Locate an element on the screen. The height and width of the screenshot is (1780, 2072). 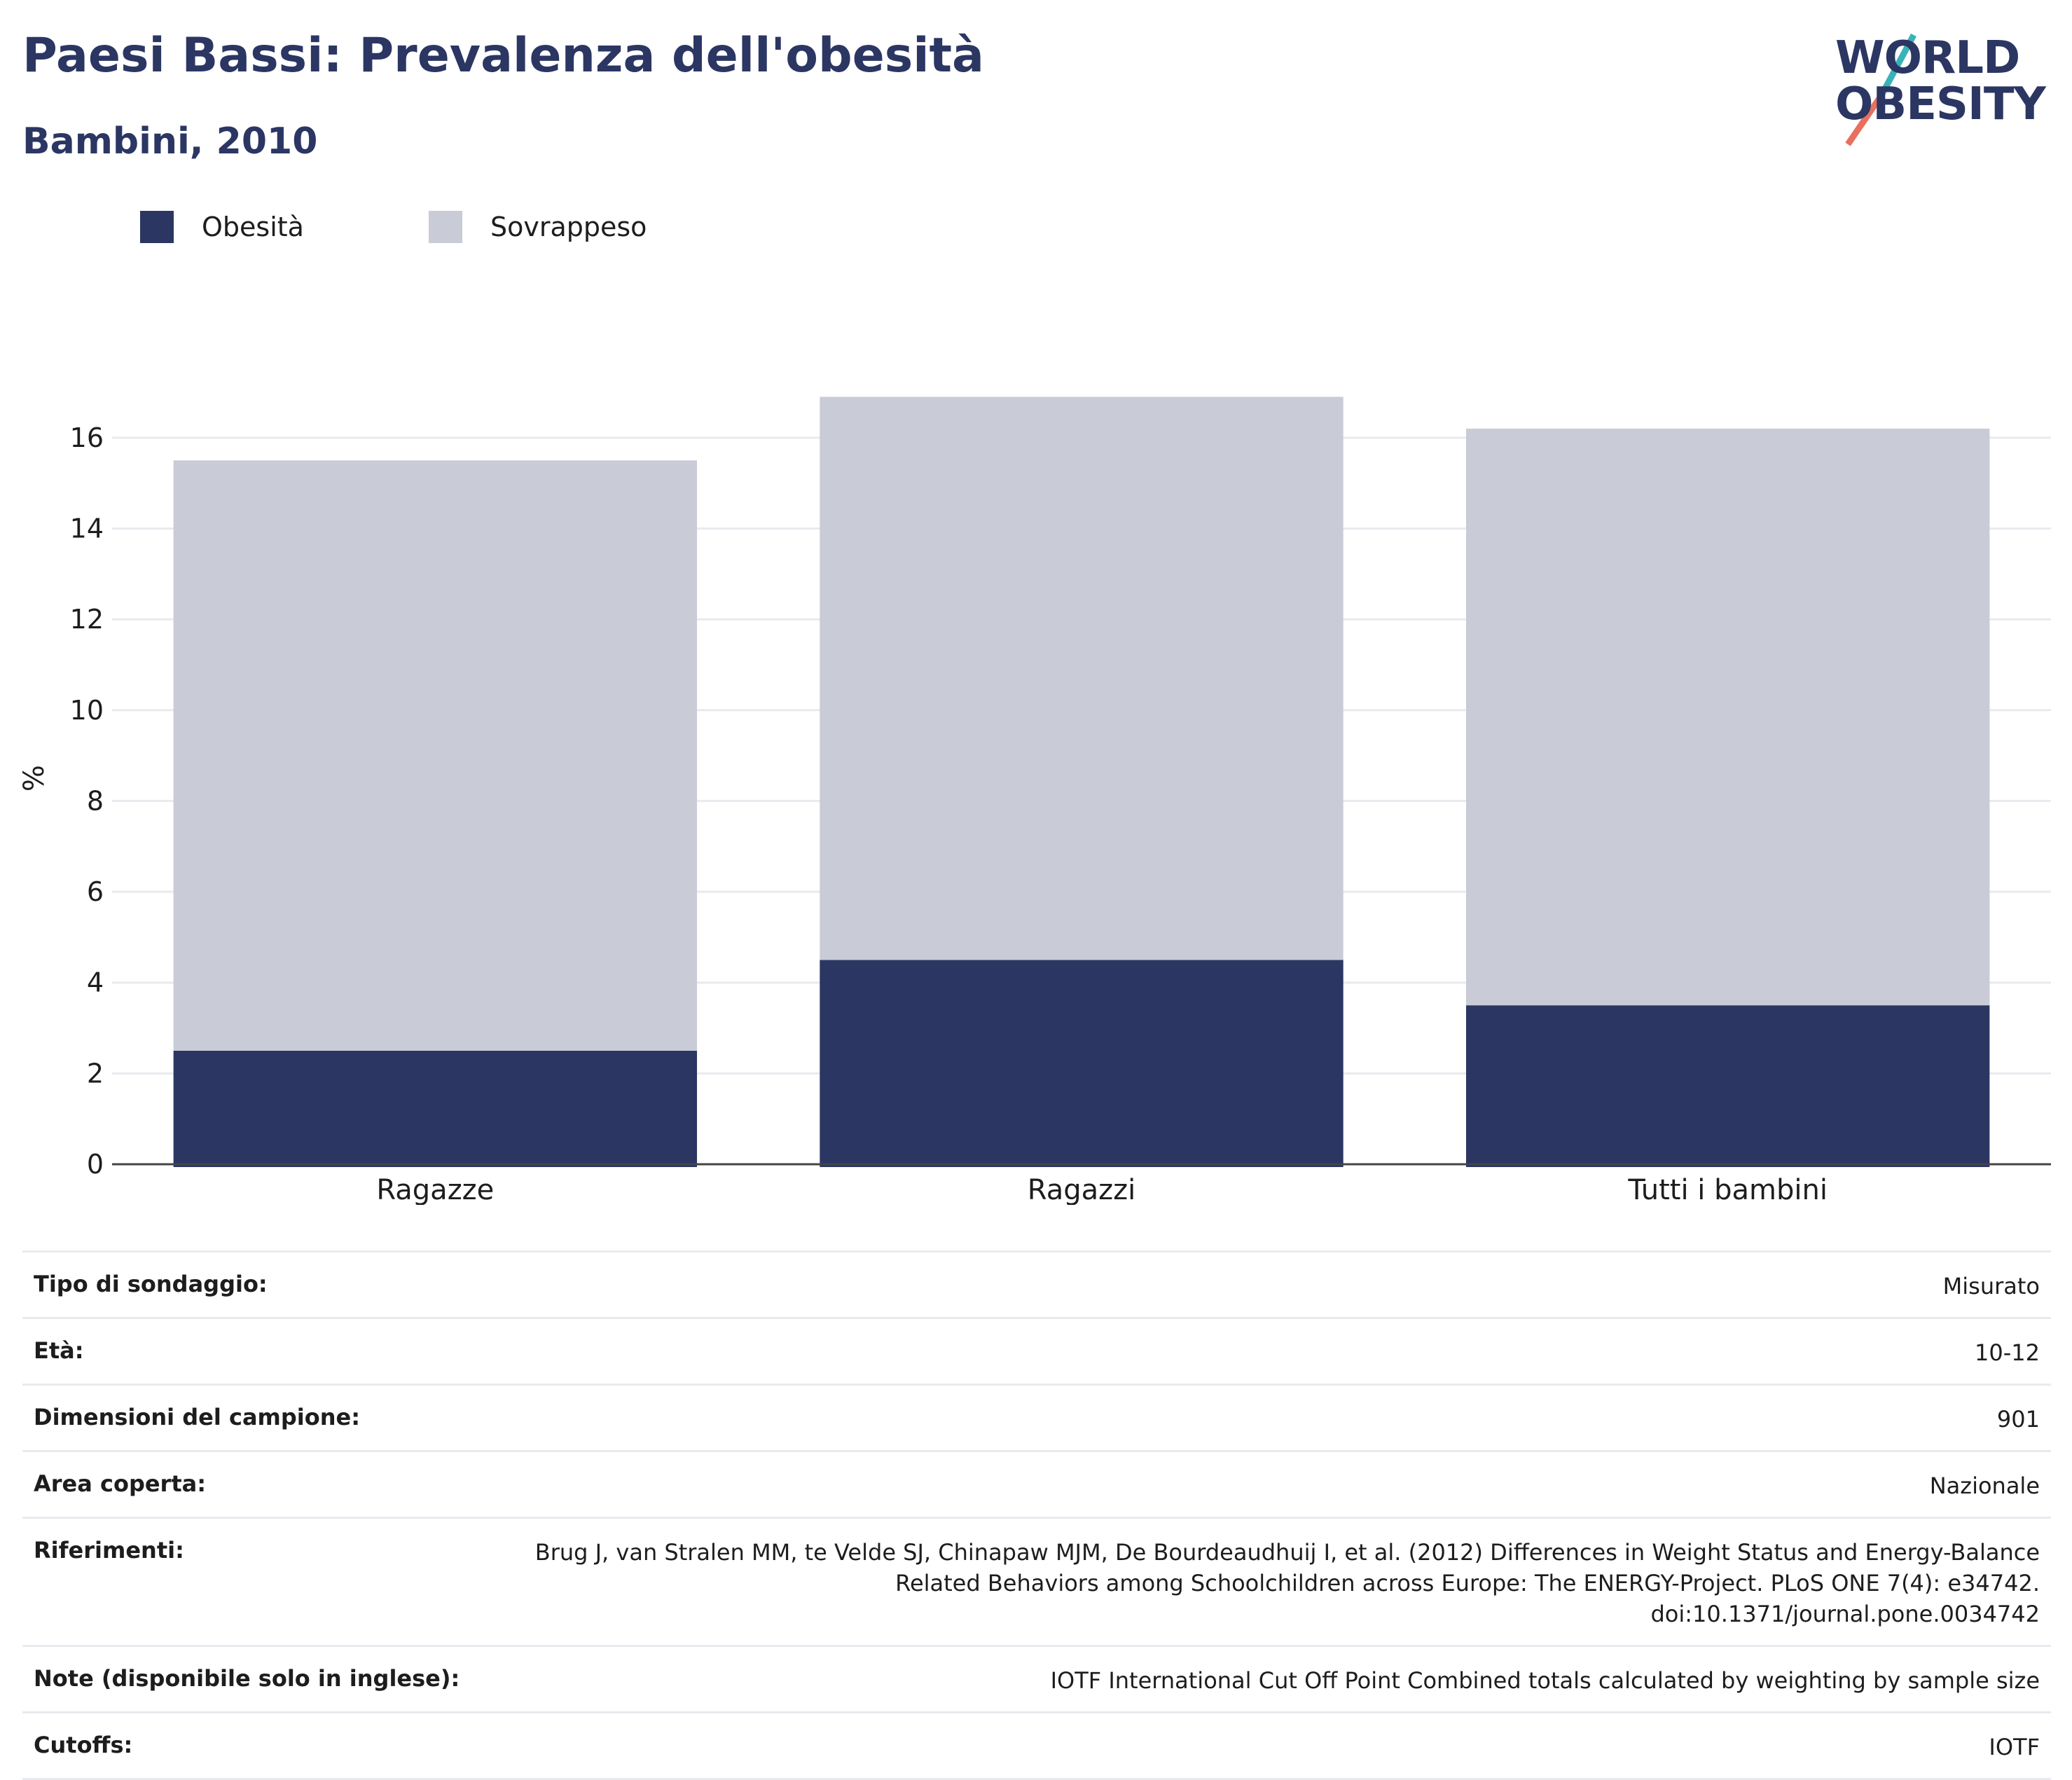
legend-item-sovrappeso: Sovrappeso is located at coordinates (538, 227).